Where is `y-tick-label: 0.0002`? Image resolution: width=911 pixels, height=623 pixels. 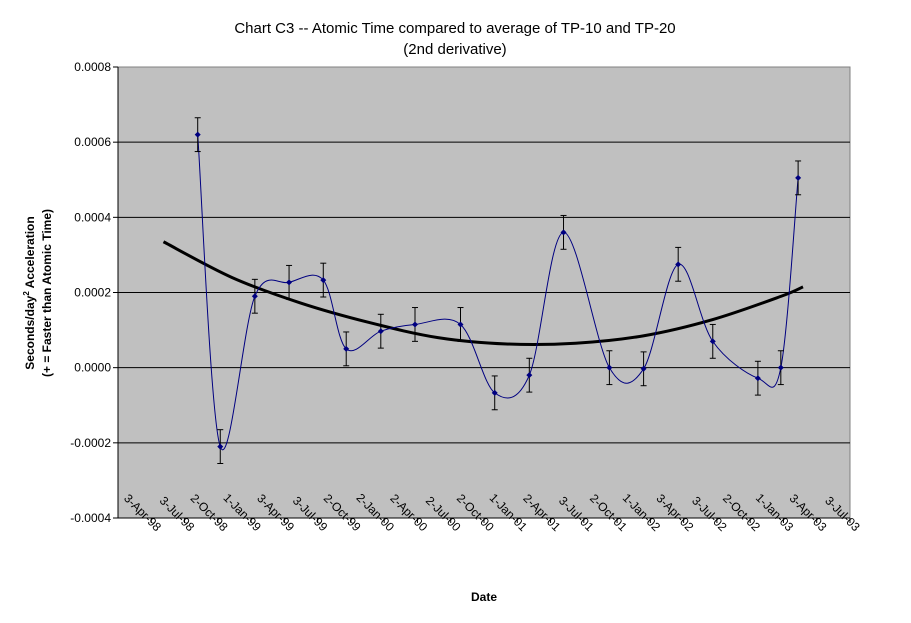 y-tick-label: 0.0002 is located at coordinates (92, 293).